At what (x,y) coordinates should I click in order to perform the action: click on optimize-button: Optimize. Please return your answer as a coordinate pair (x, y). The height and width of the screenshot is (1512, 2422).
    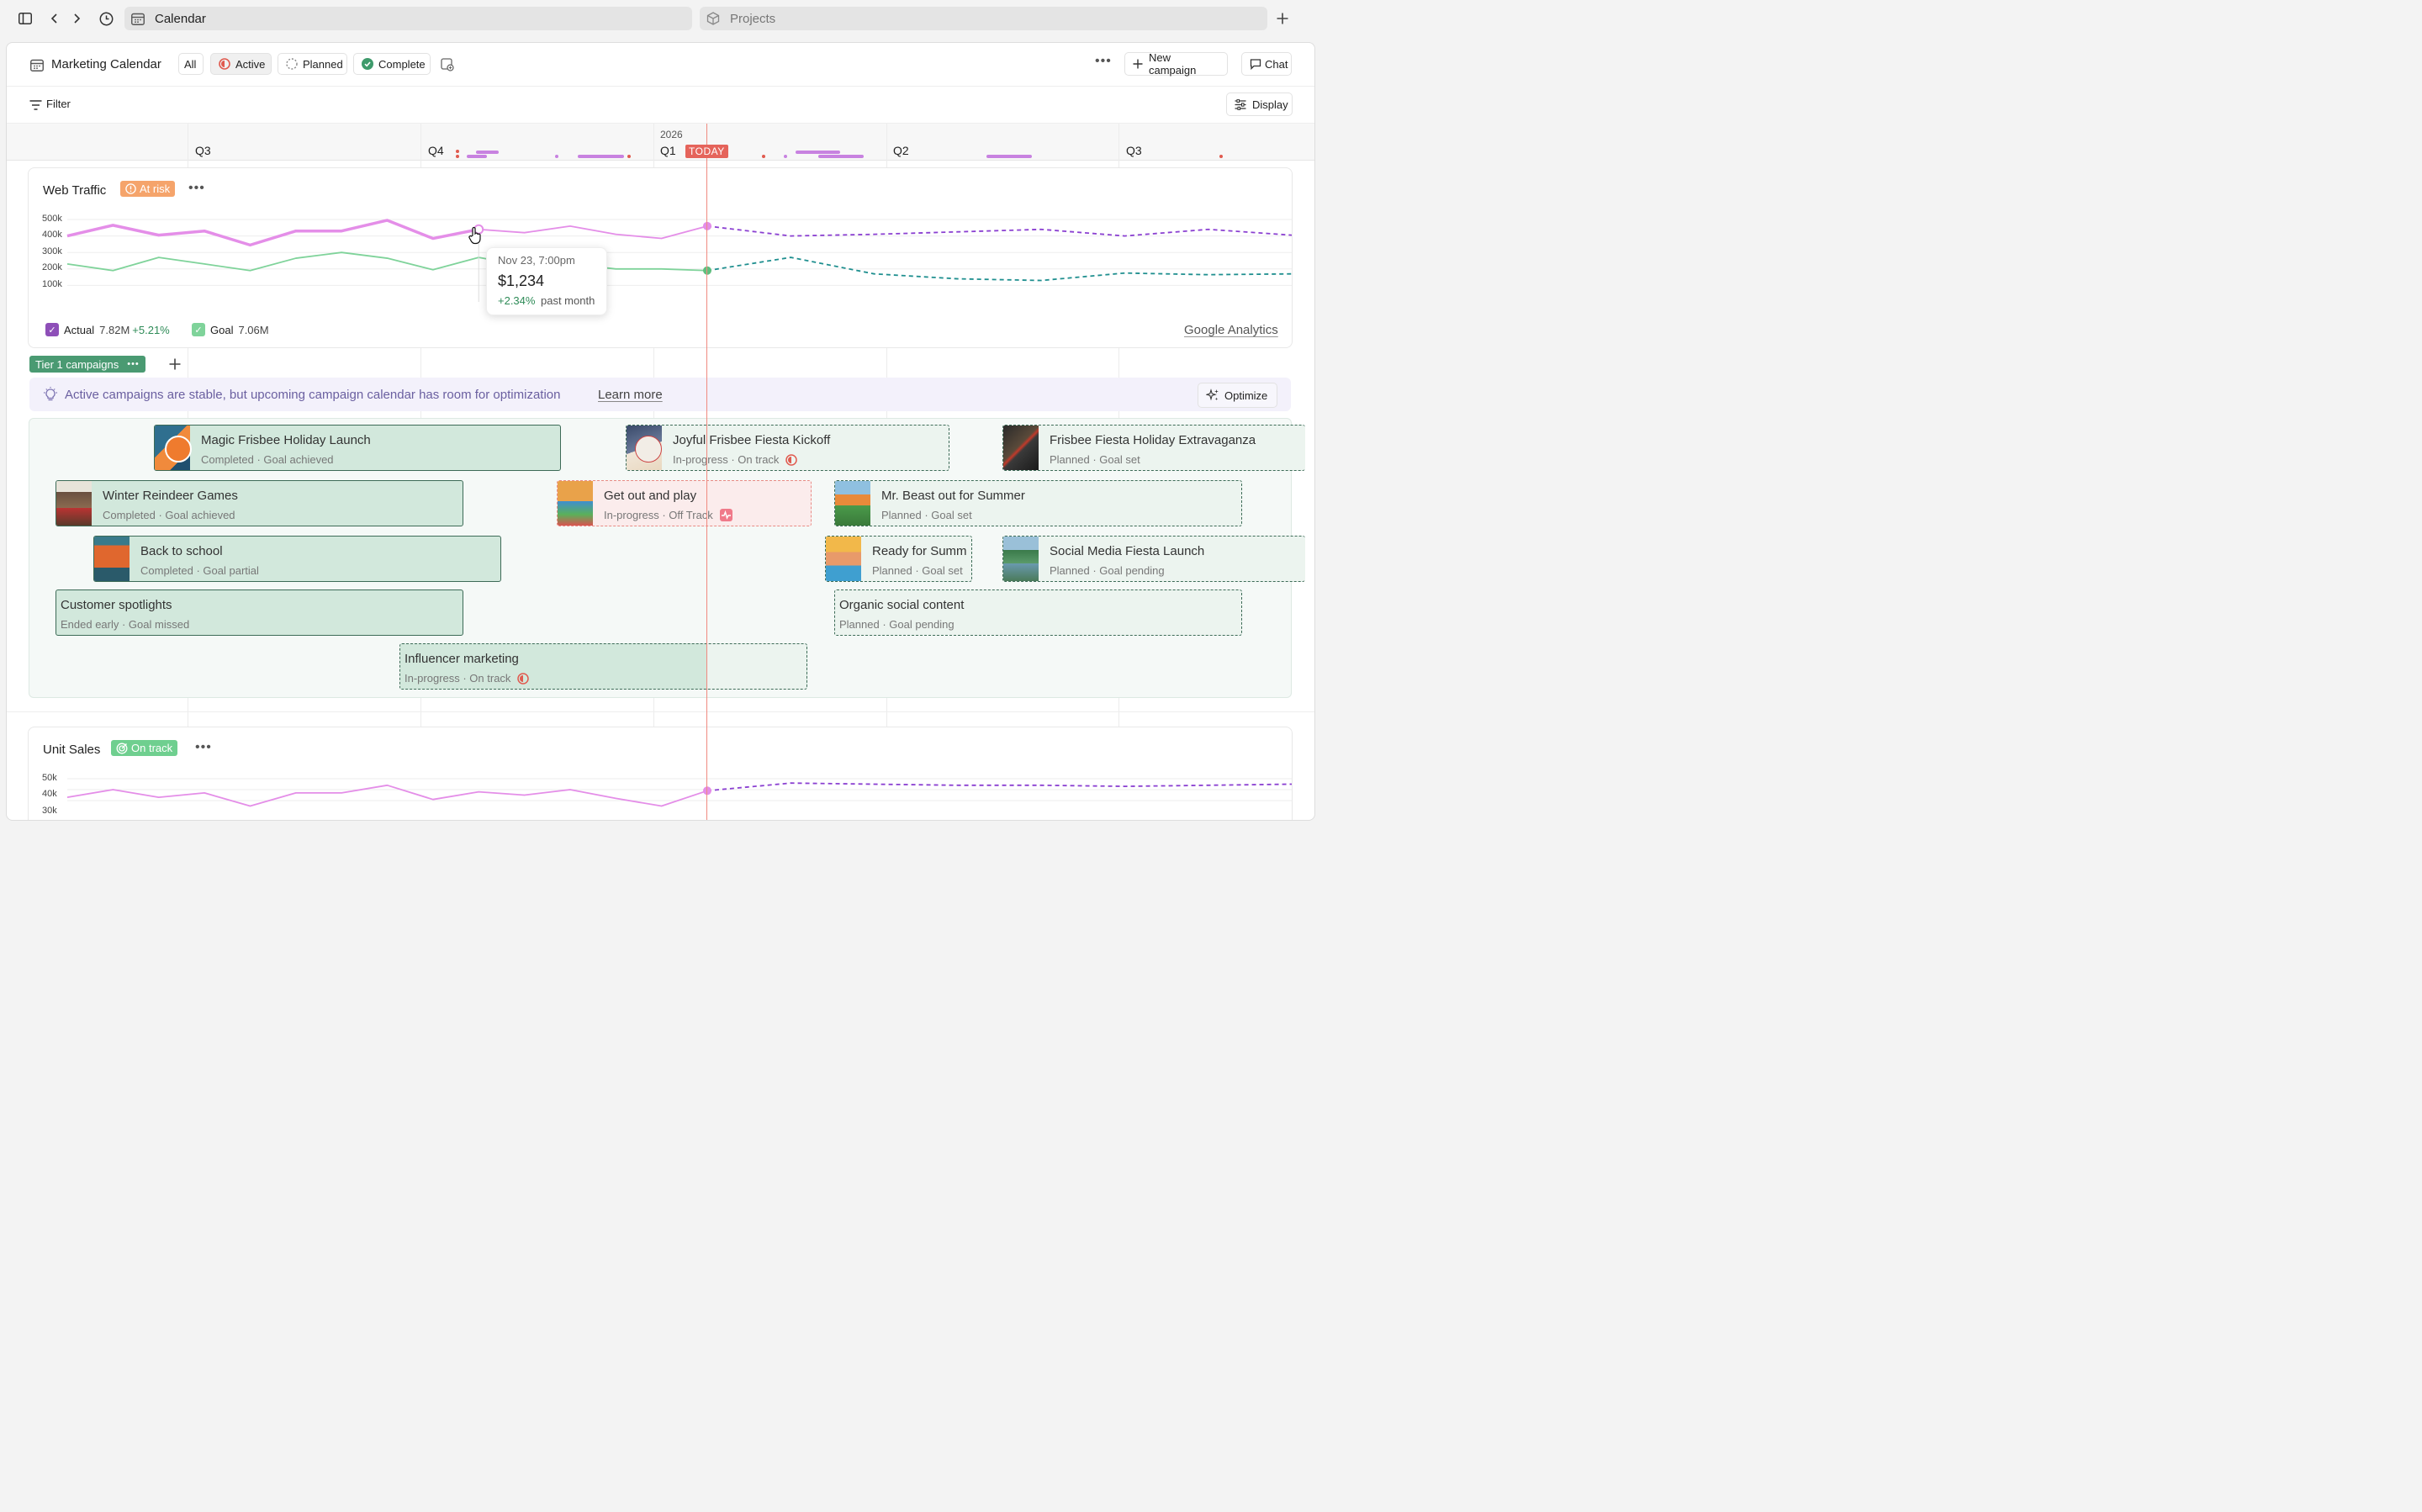
    Looking at the image, I should click on (1237, 395).